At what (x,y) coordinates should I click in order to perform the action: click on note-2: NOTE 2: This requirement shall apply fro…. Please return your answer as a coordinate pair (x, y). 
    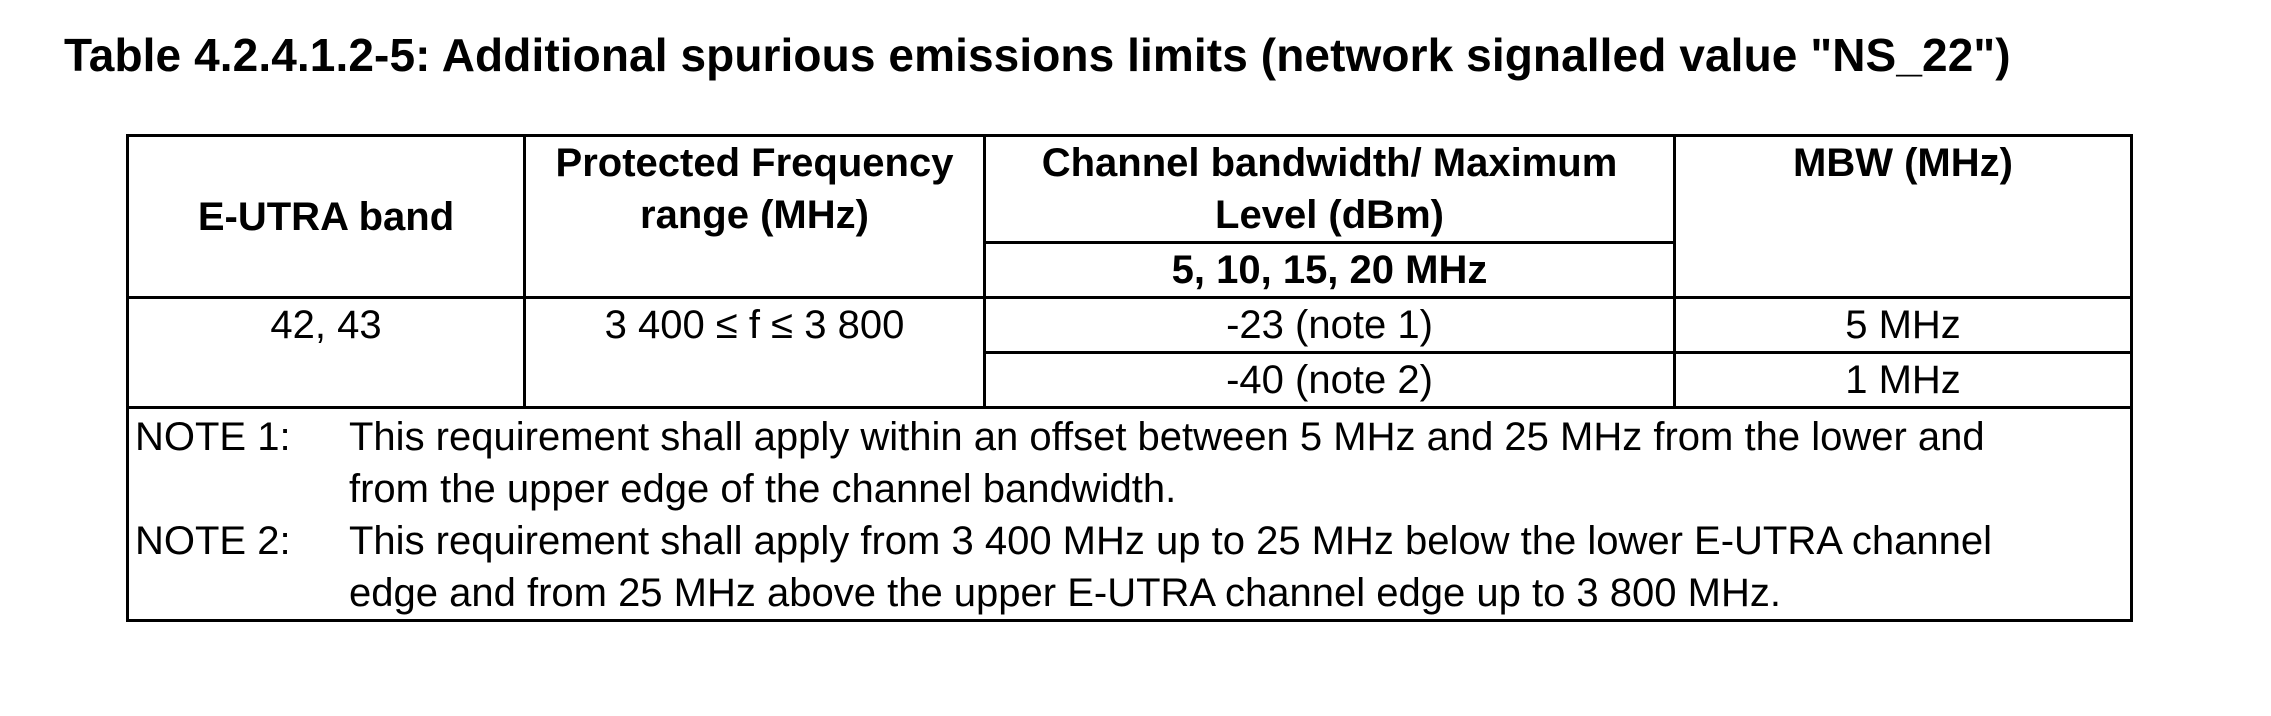
    Looking at the image, I should click on (1132, 567).